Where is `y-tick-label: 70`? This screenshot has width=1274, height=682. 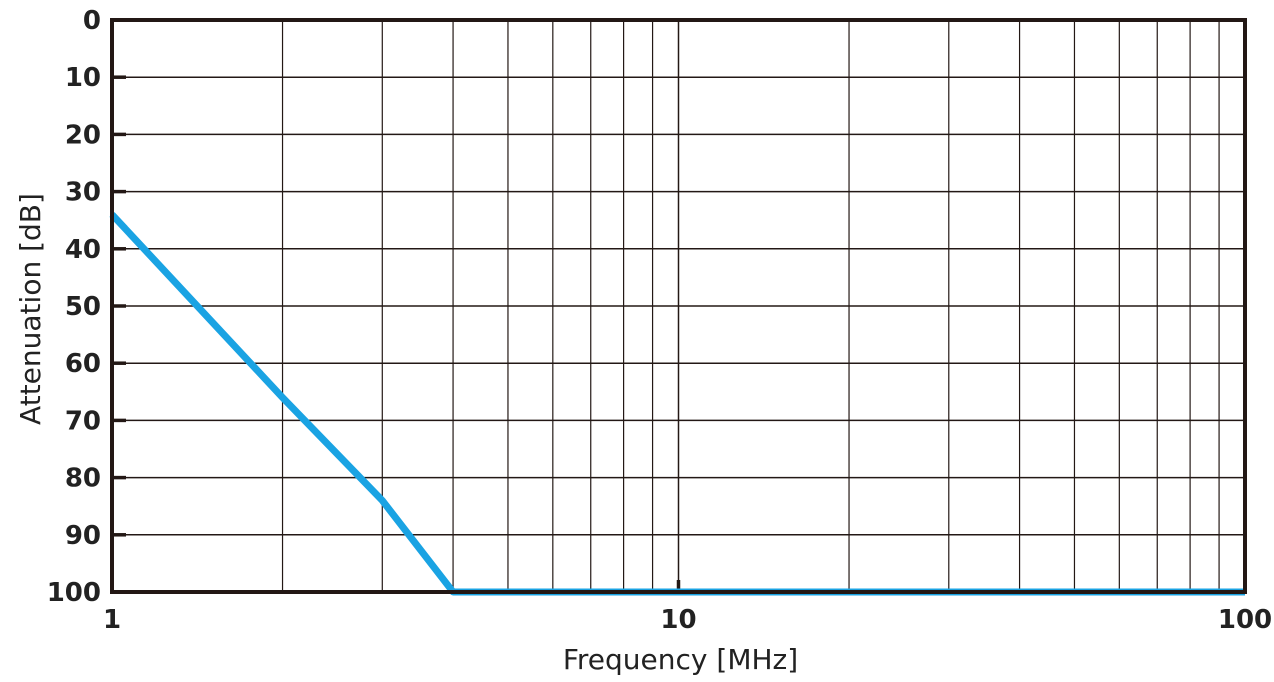 y-tick-label: 70 is located at coordinates (83, 421).